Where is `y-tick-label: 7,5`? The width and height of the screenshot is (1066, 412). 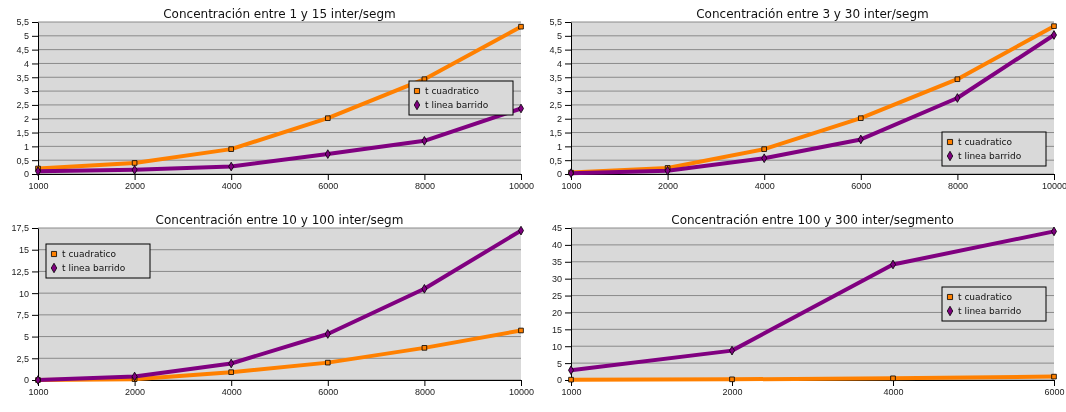 y-tick-label: 7,5 is located at coordinates (22, 315).